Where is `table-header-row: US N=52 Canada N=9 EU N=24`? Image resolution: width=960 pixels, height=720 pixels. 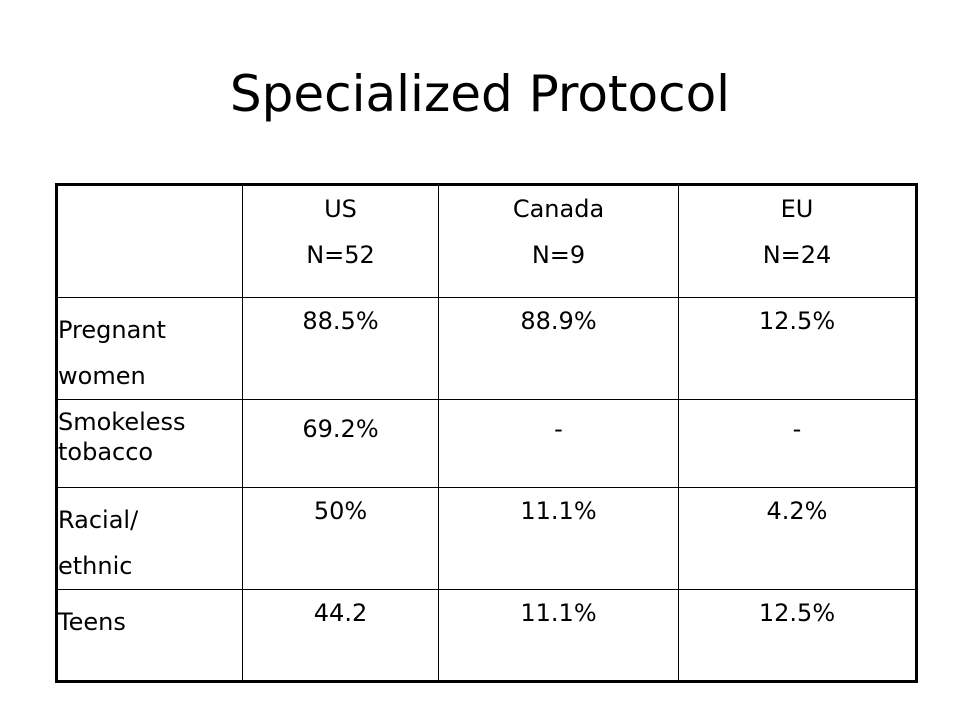
table-header-row: US N=52 Canada N=9 EU N=24 is located at coordinates (486, 240).